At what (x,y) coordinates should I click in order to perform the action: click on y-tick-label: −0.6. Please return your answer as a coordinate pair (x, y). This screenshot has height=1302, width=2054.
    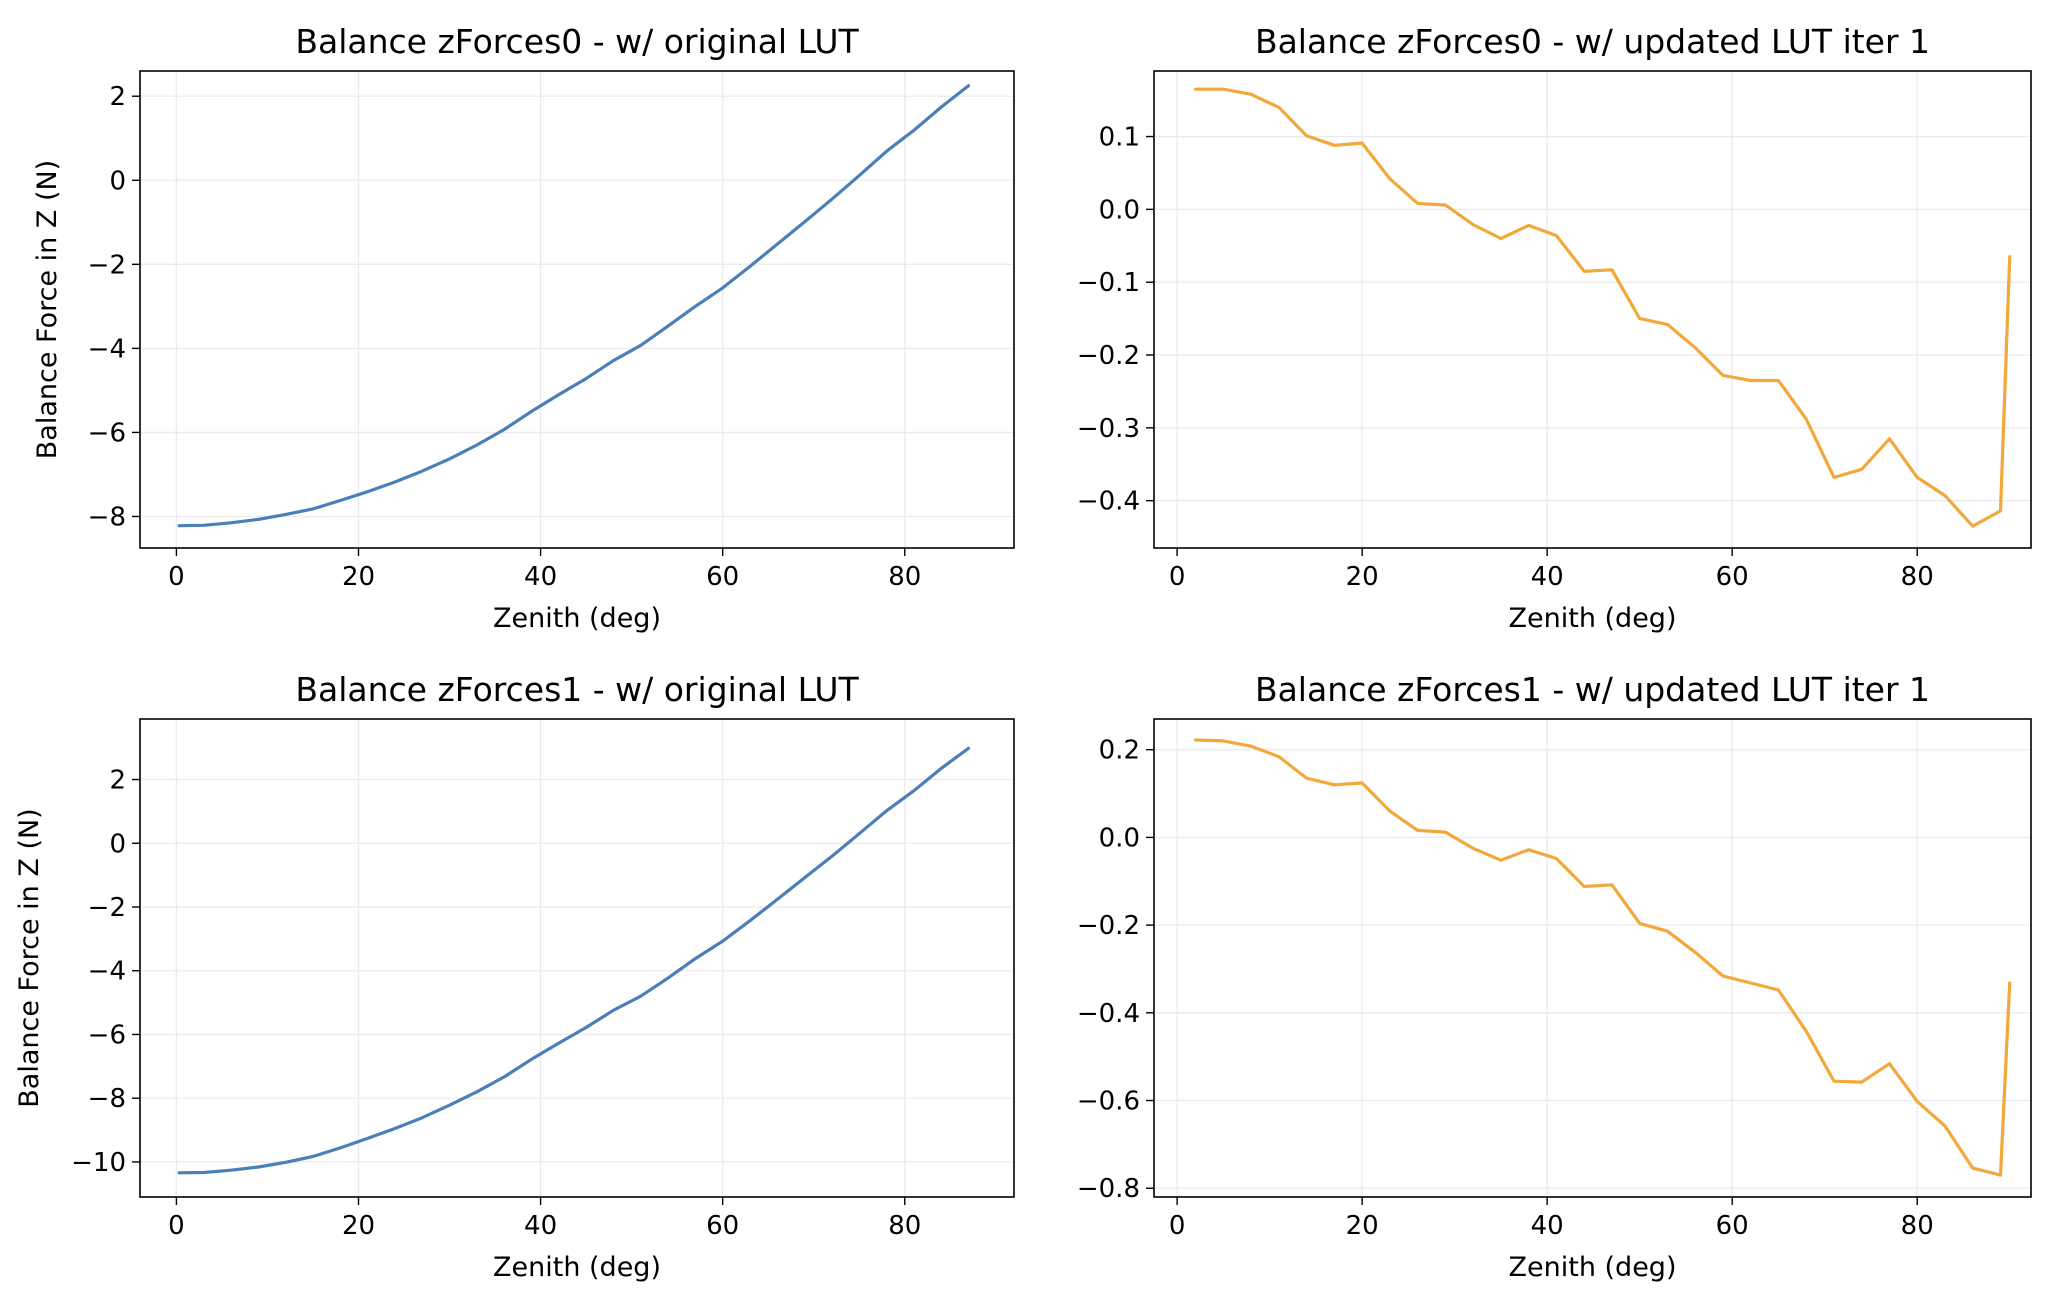
    Looking at the image, I should click on (1108, 1102).